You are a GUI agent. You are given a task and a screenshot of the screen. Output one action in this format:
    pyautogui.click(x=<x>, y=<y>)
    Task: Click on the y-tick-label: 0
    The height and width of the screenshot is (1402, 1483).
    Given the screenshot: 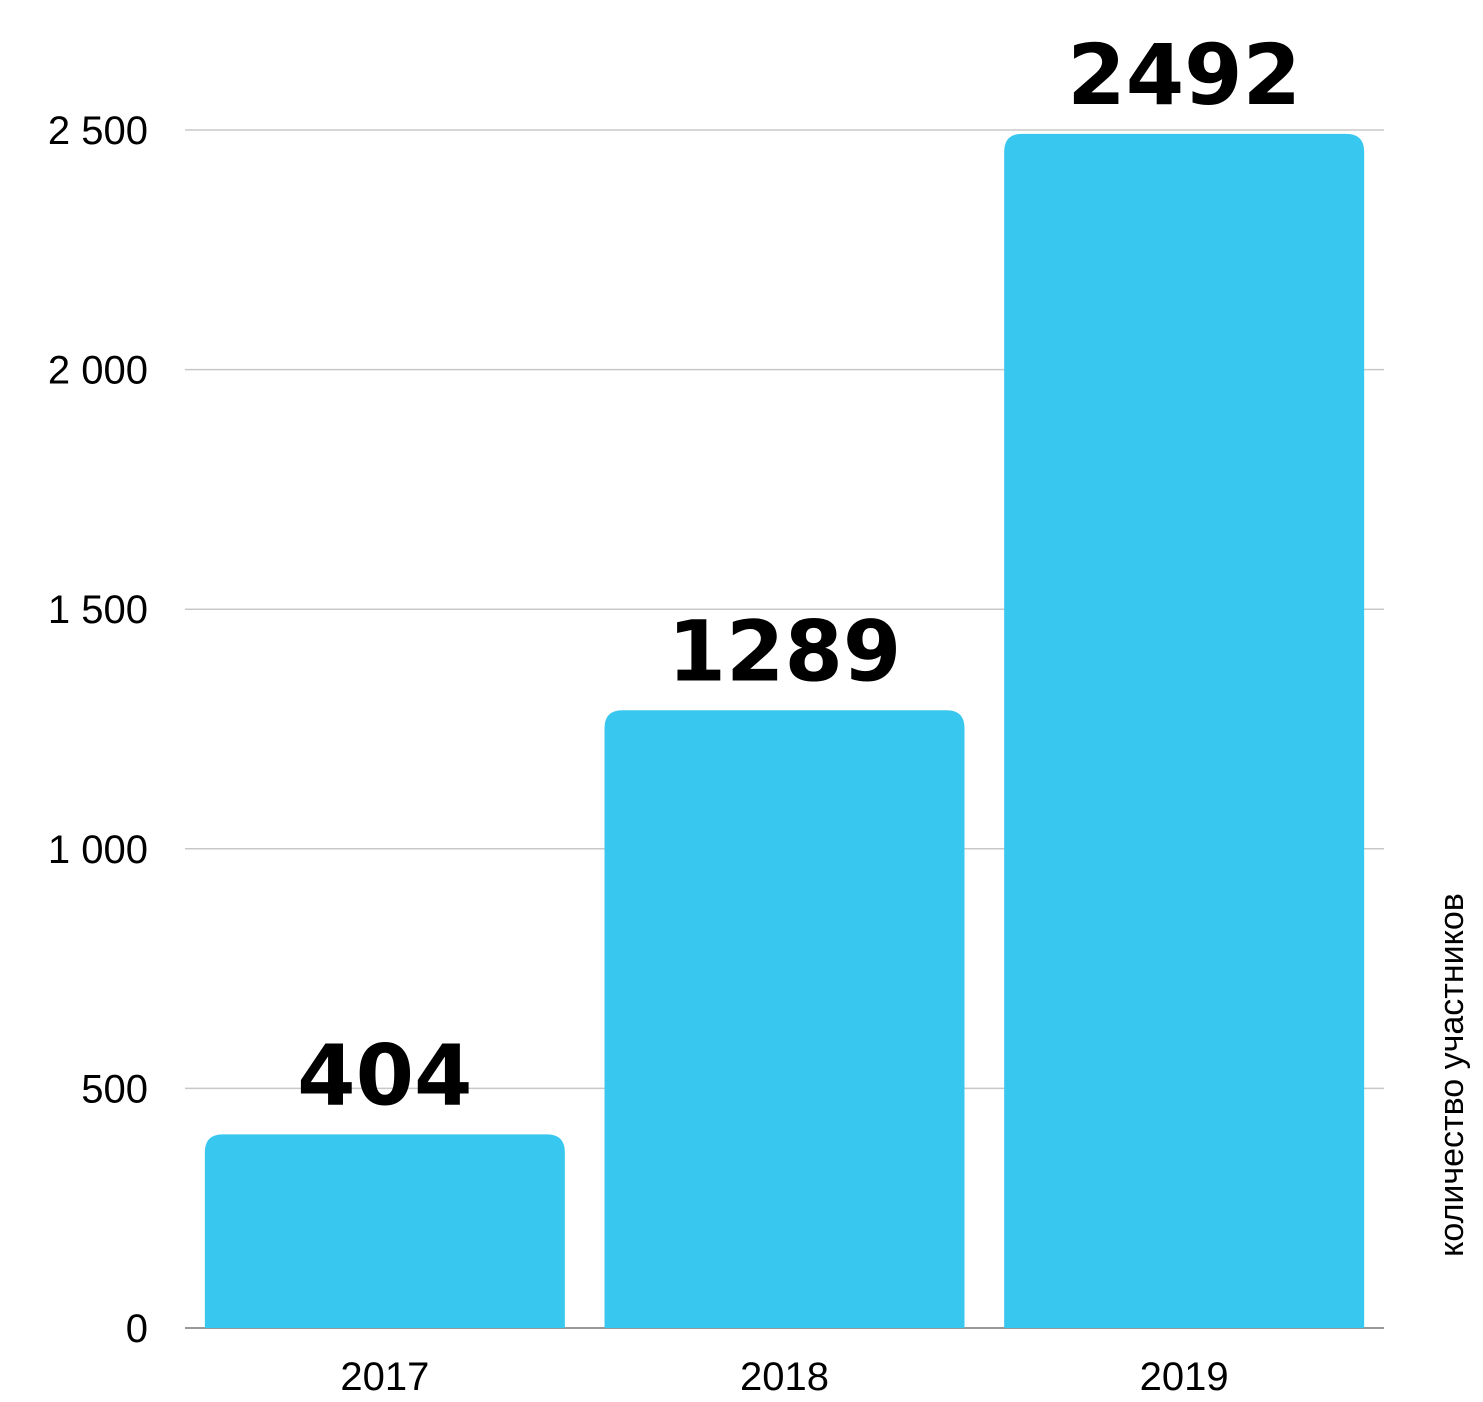 What is the action you would take?
    pyautogui.click(x=137, y=1329)
    